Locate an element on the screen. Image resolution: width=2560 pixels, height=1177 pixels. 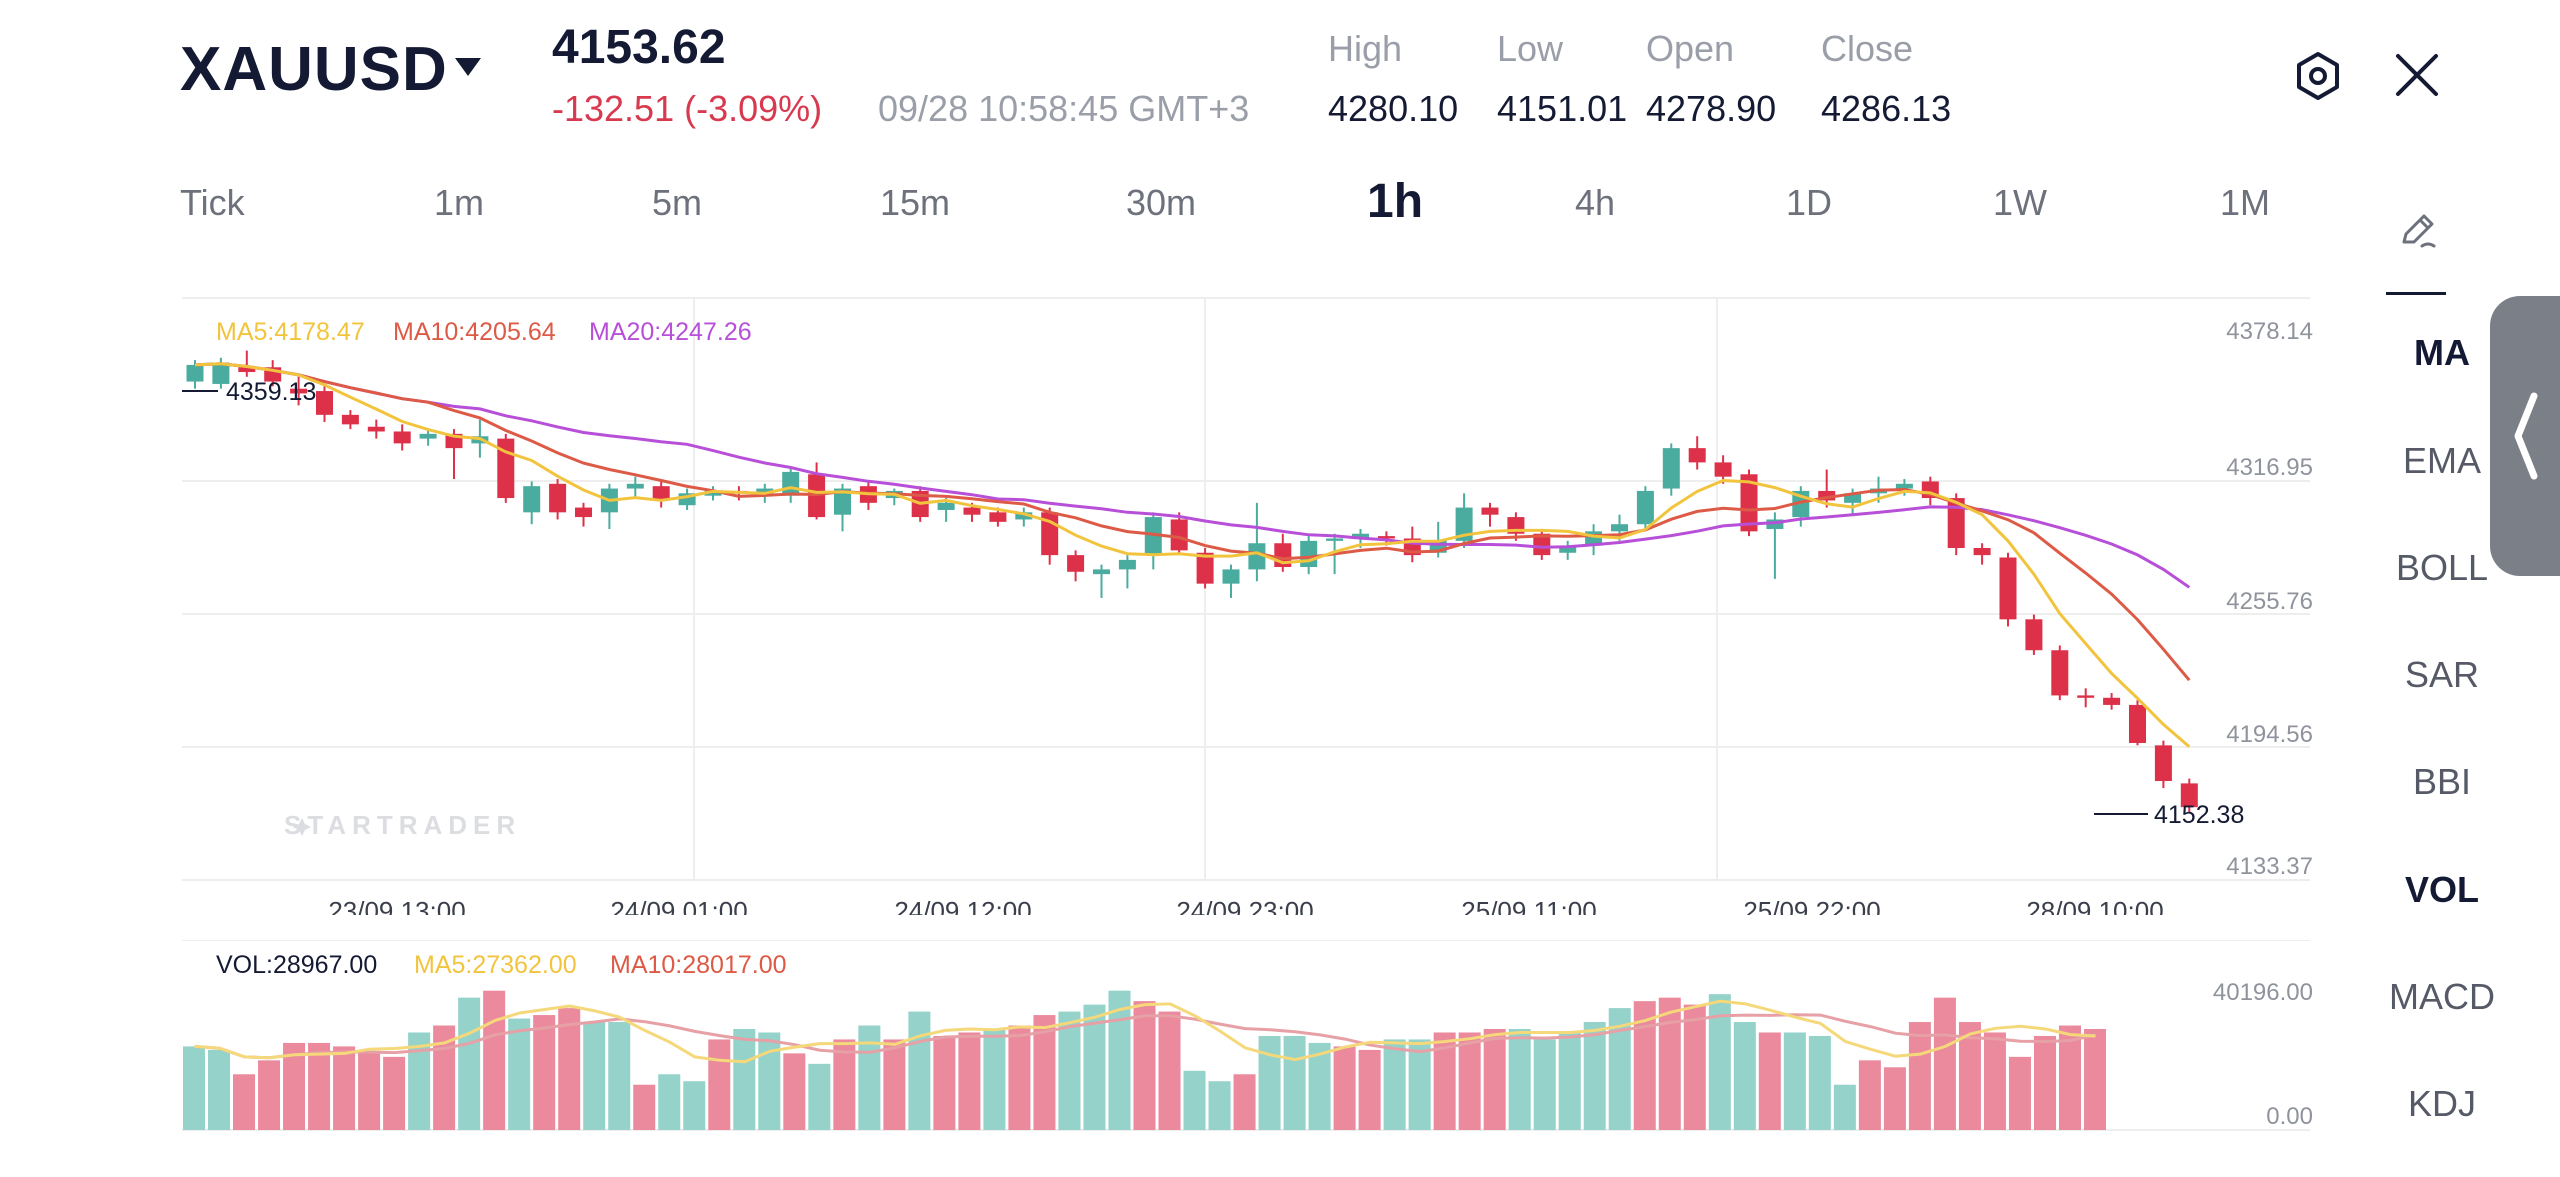
tab-30m: 30m is located at coordinates (1161, 202).